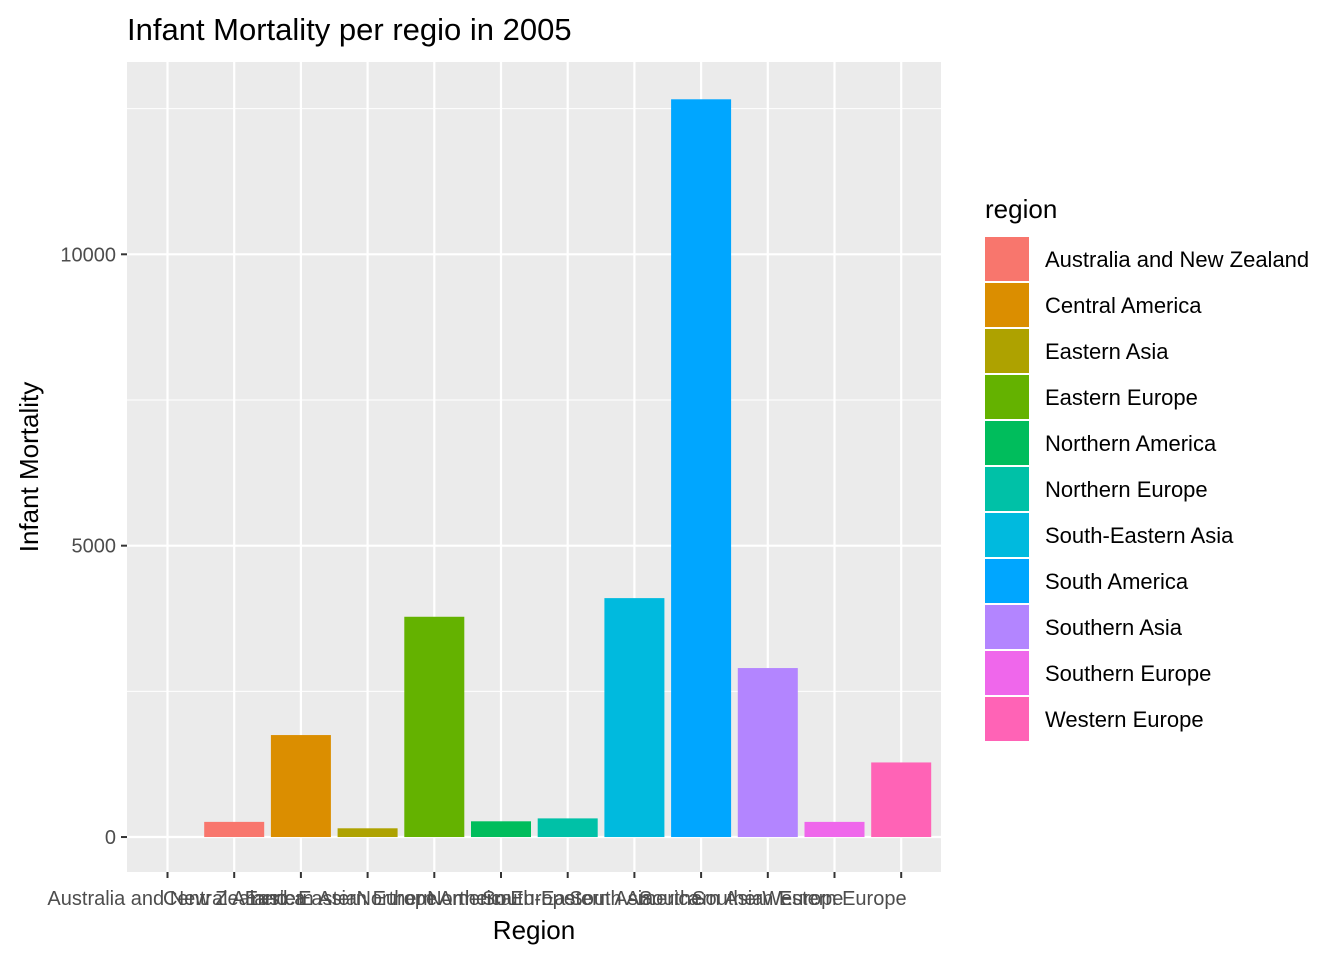 This screenshot has width=1344, height=960. I want to click on y-axis: 0 5000 10000, so click(93, 546).